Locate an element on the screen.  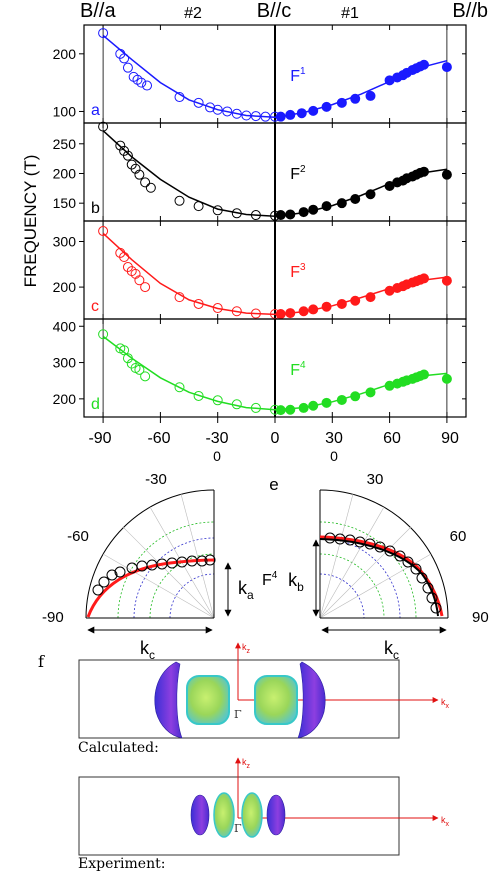
polar-right-tick: 60 is located at coordinates (458, 536).